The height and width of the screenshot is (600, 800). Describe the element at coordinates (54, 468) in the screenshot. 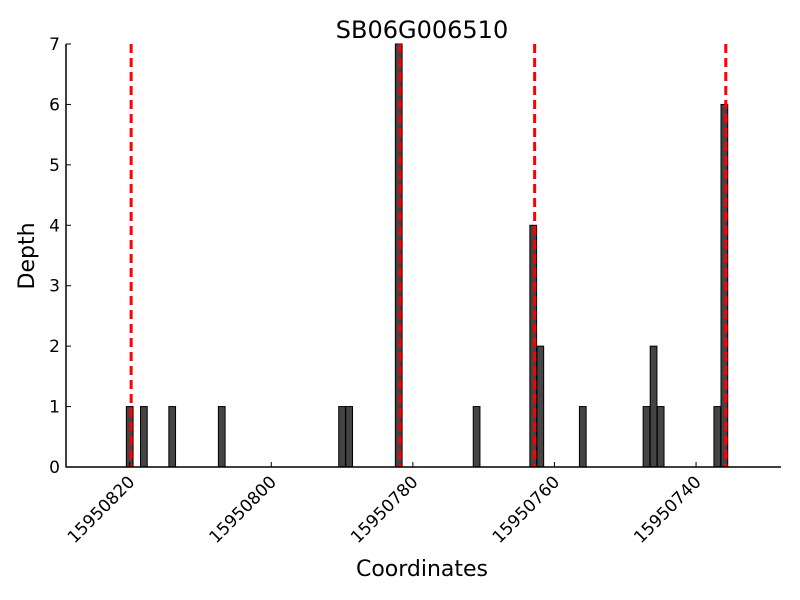

I see `y-tick-label: 0` at that location.